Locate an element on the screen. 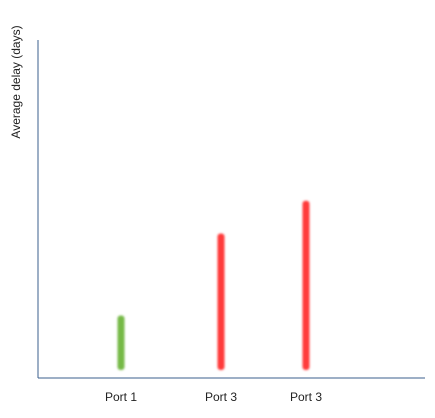 Image resolution: width=435 pixels, height=418 pixels. x-tick-label-3: Port 3 is located at coordinates (306, 397).